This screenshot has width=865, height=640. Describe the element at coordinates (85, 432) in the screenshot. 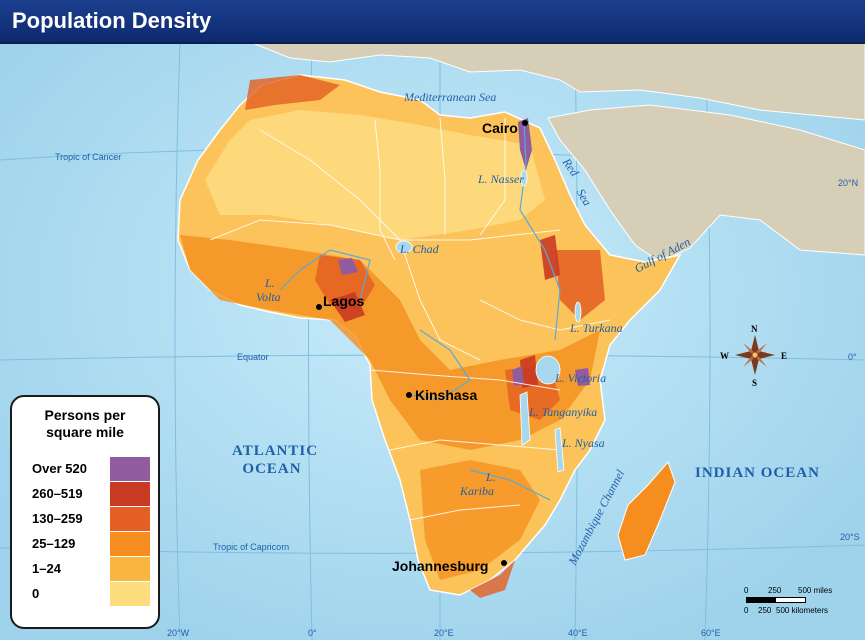

I see `legend-title-line2: square mile` at that location.